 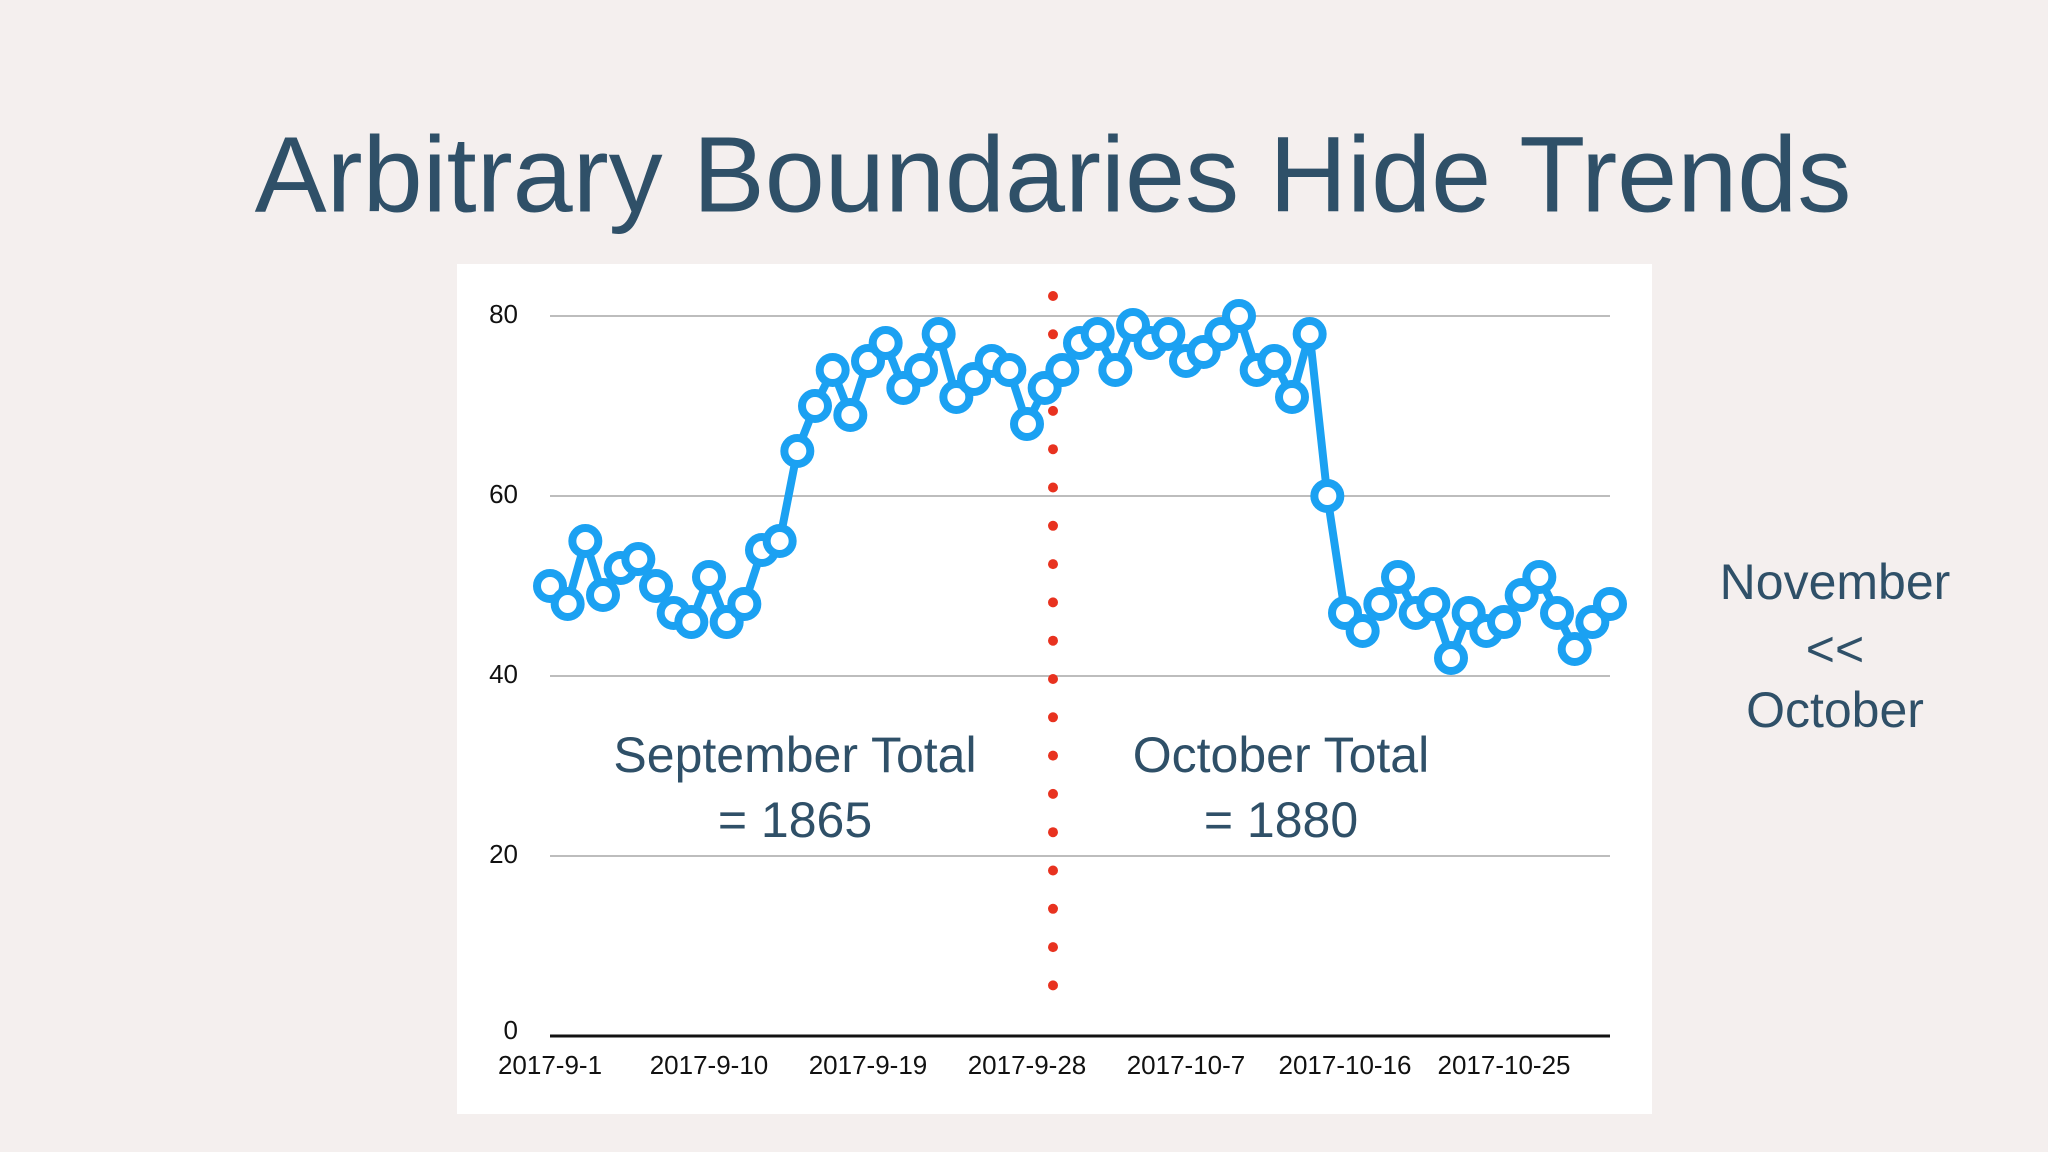 I want to click on annotation: = 1865, so click(x=795, y=820).